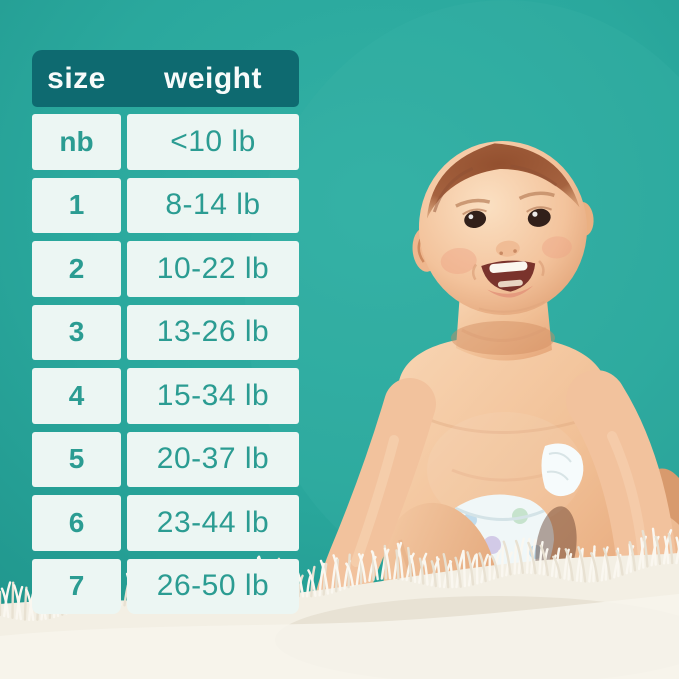  I want to click on size-cell: nb, so click(76, 142).